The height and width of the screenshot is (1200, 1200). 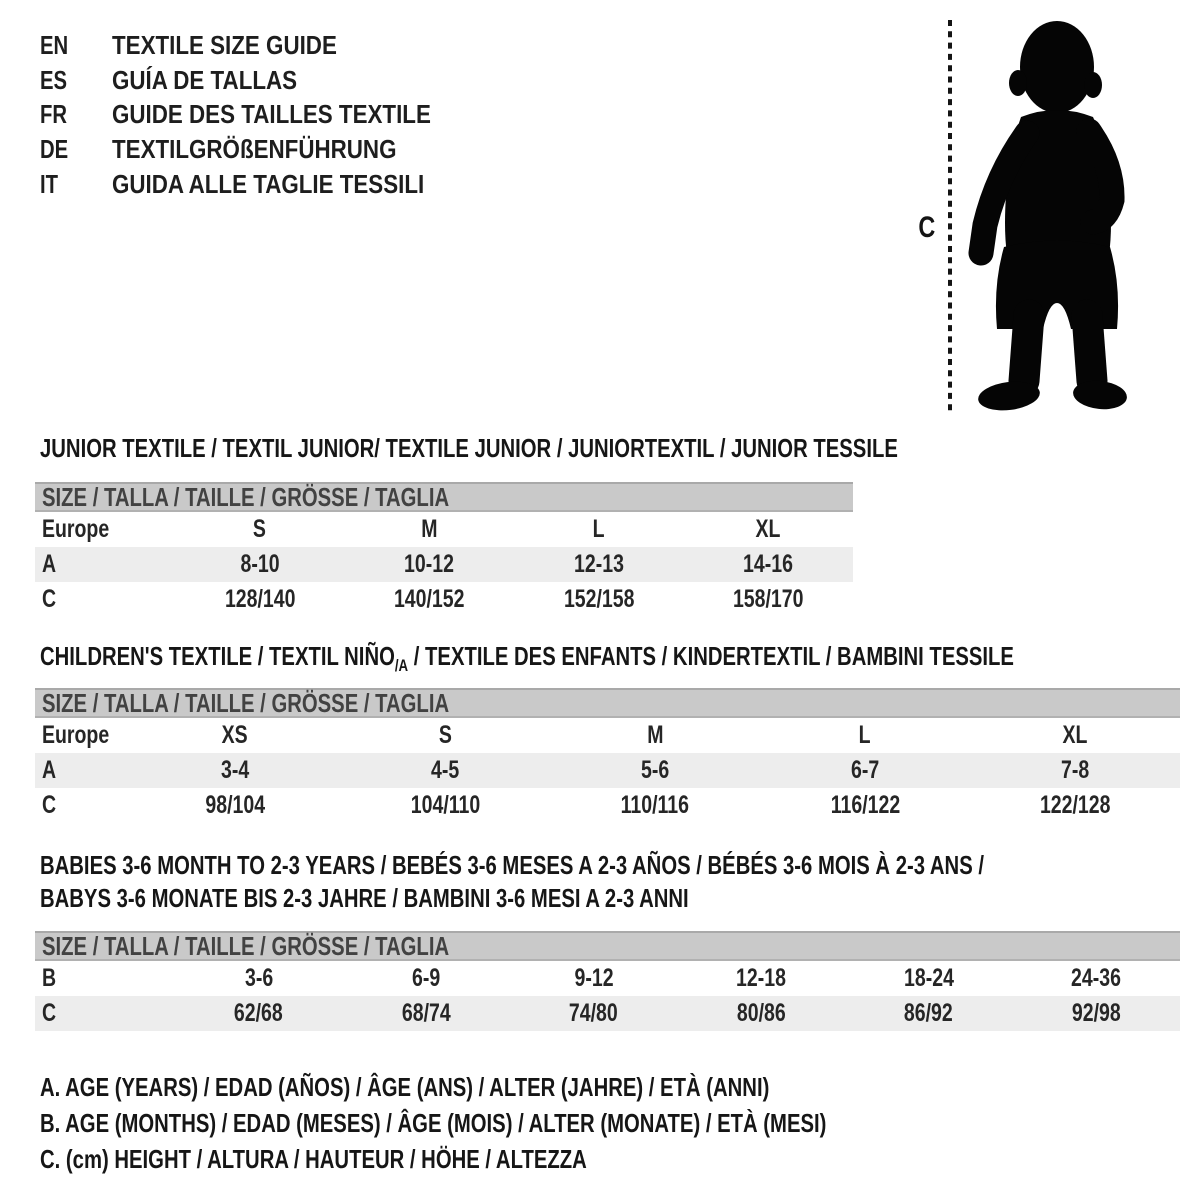 What do you see at coordinates (235, 735) in the screenshot?
I see `size-cell: XS` at bounding box center [235, 735].